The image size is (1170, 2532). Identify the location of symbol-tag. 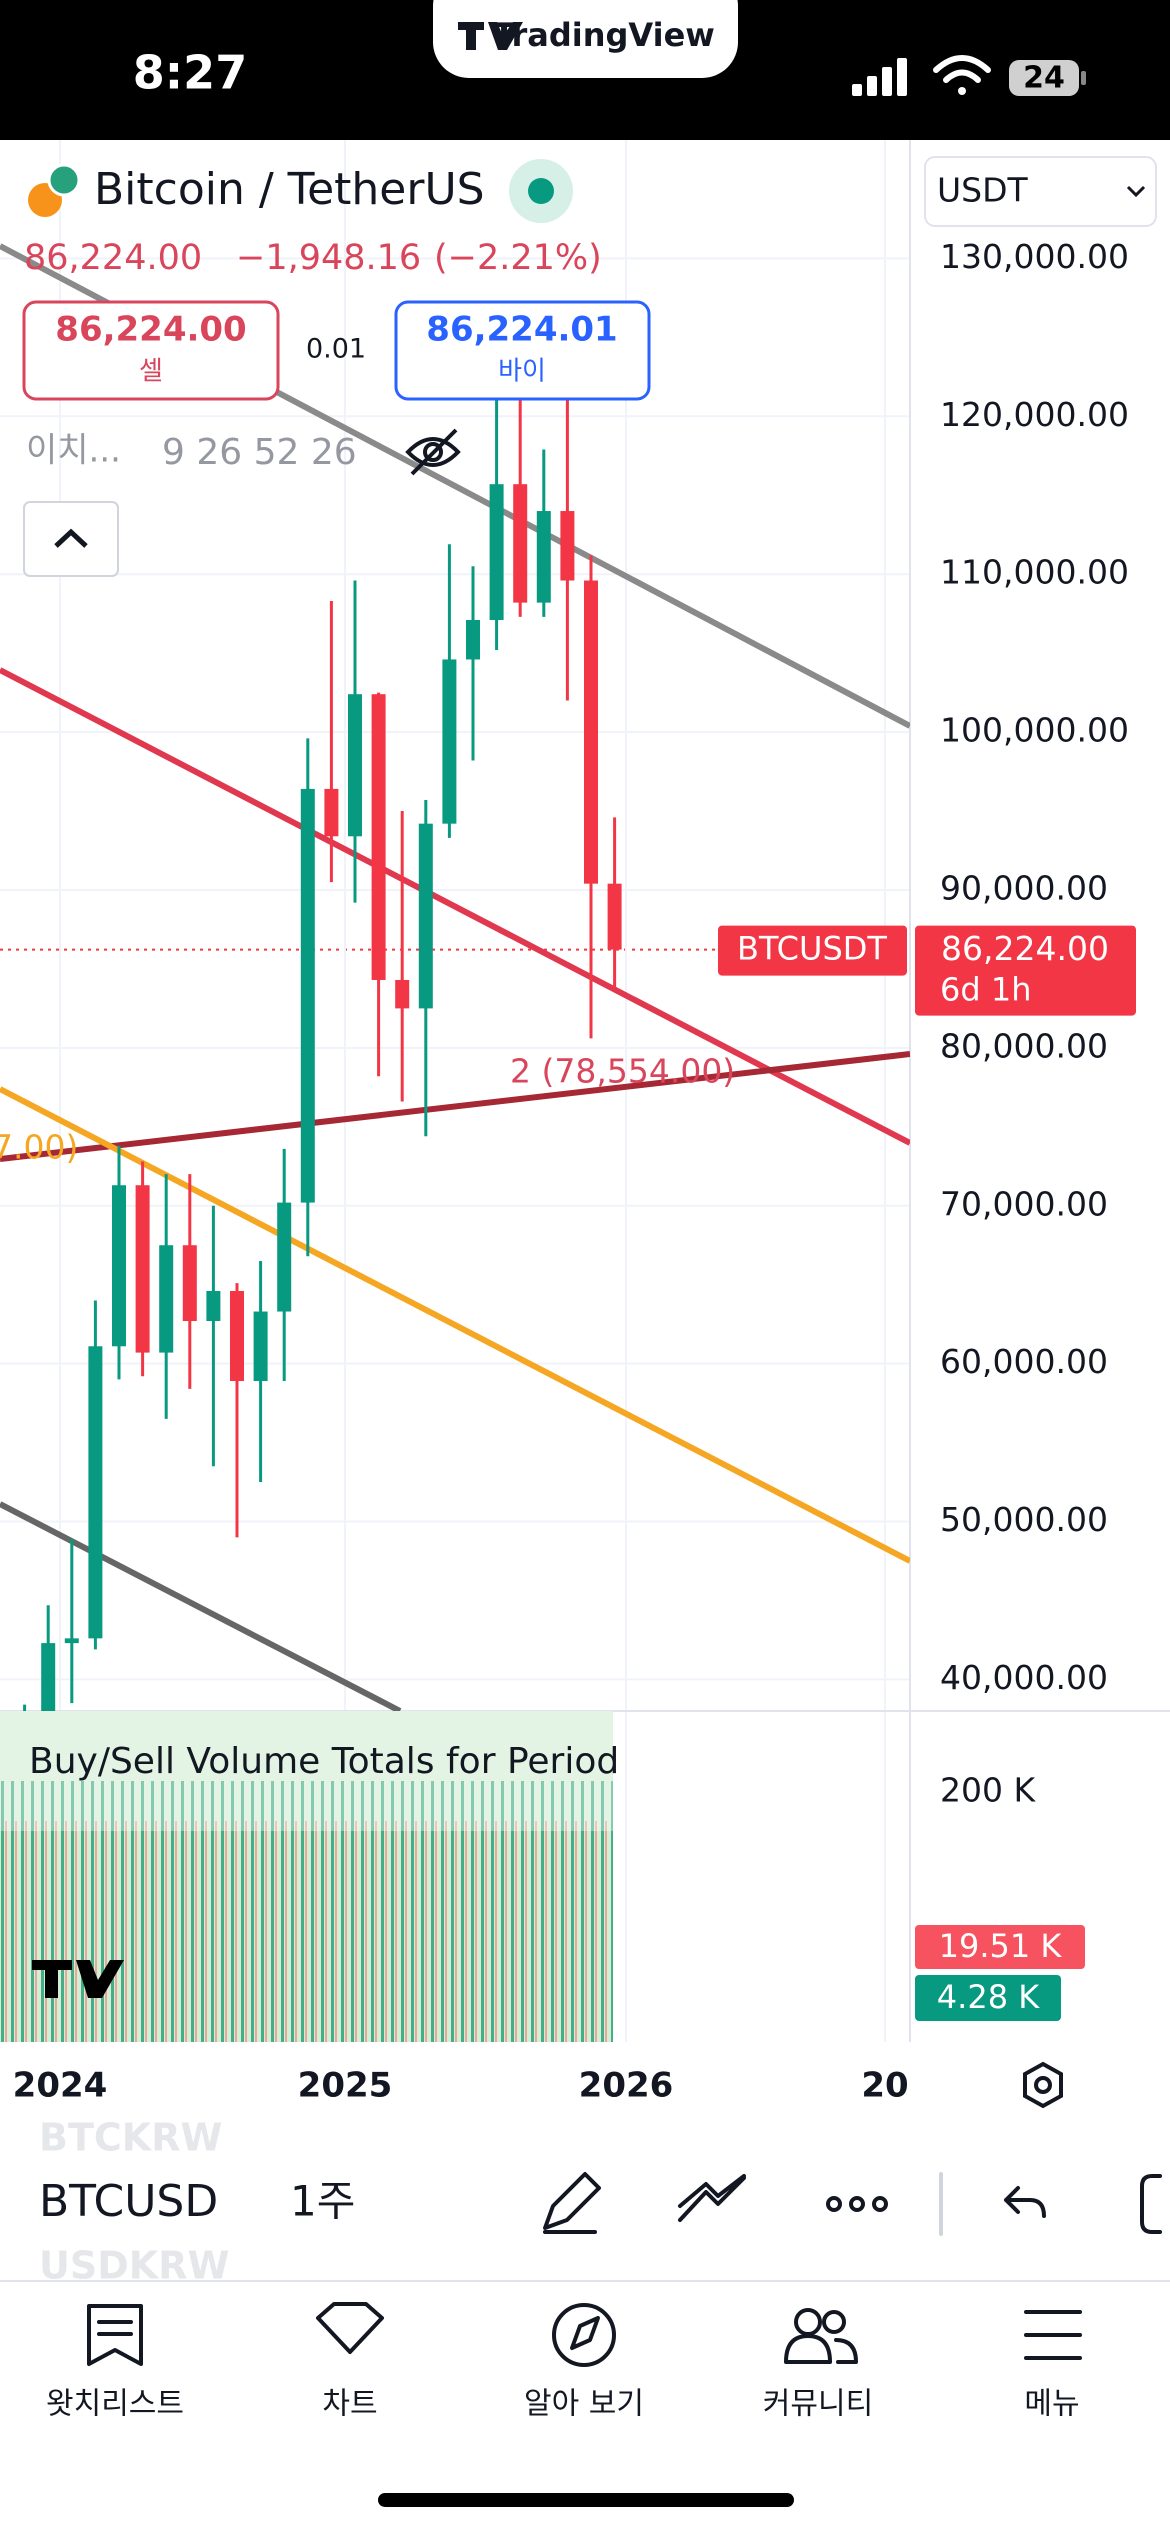
(812, 950).